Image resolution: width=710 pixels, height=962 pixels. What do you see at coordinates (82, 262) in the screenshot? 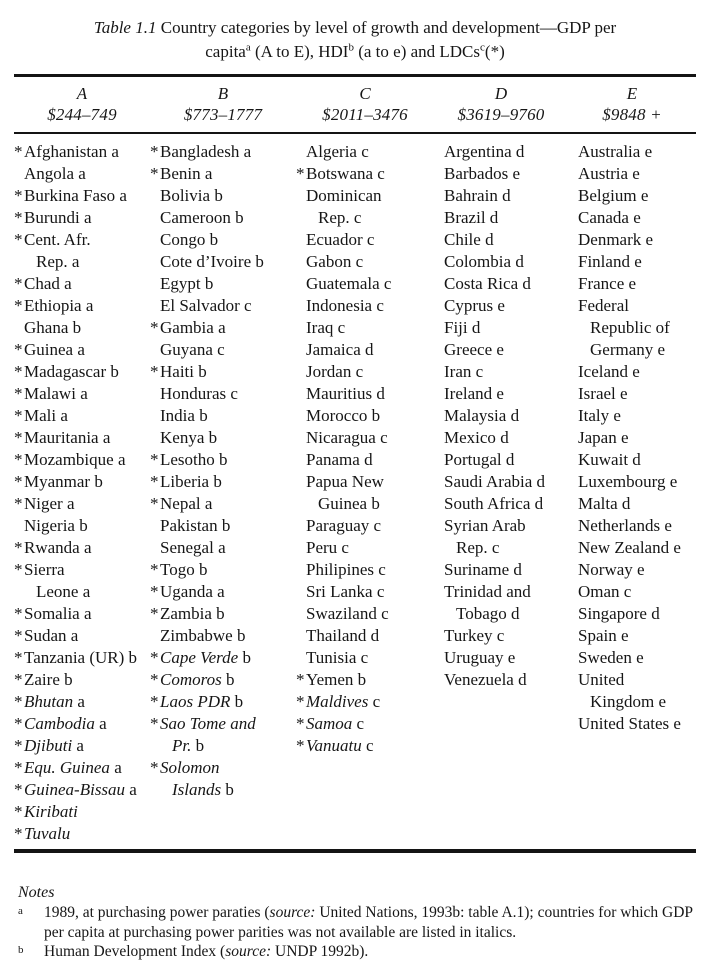
I see `country-line-continuation: Rep. a` at bounding box center [82, 262].